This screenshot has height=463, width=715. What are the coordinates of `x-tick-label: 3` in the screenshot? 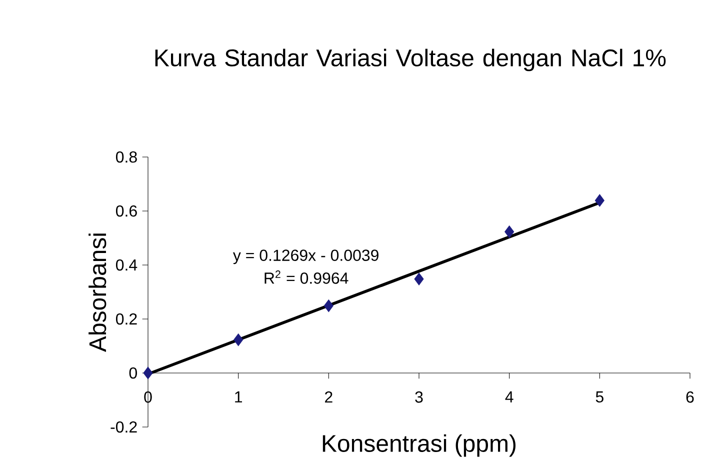 It's located at (419, 397).